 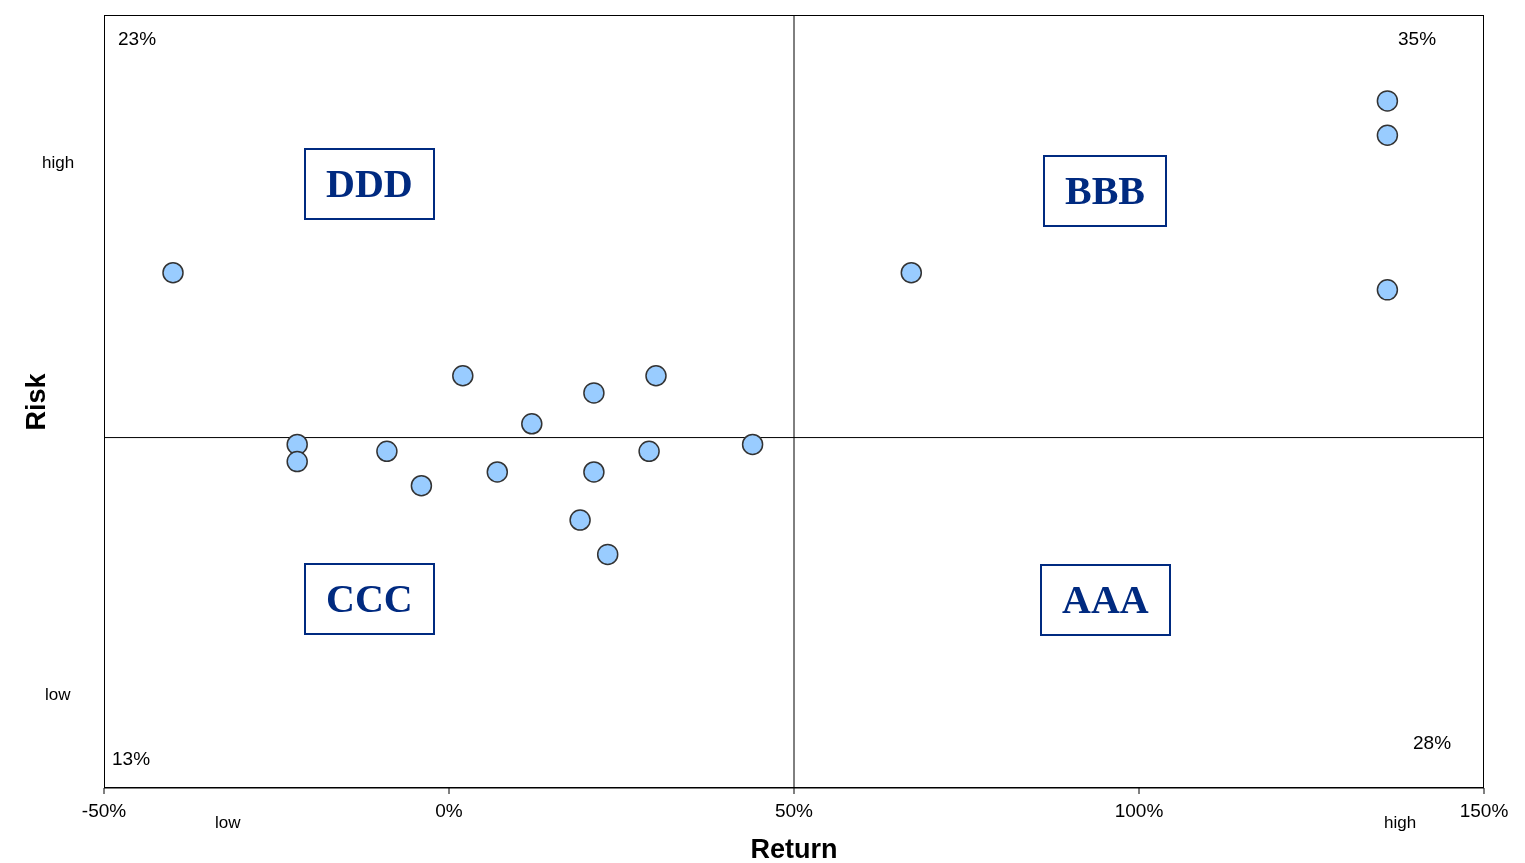 I want to click on annotation: 28%, so click(x=1432, y=743).